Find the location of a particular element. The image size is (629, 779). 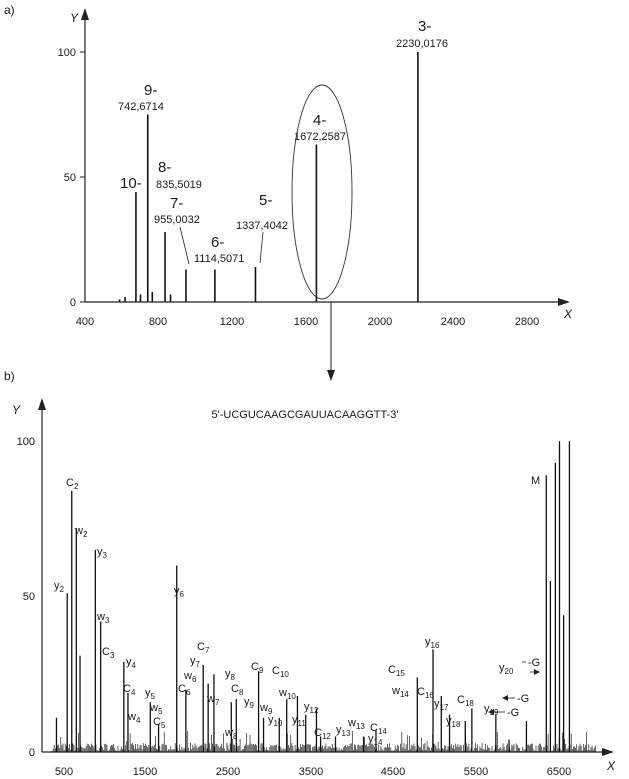

fragment-label: C12 is located at coordinates (322, 734).